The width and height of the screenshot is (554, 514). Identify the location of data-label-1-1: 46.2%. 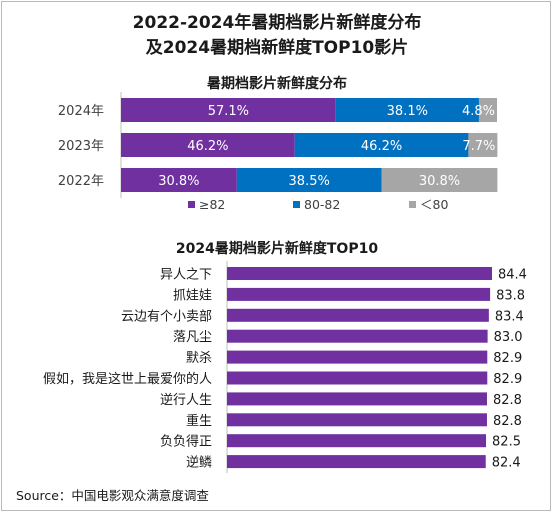
(381, 146).